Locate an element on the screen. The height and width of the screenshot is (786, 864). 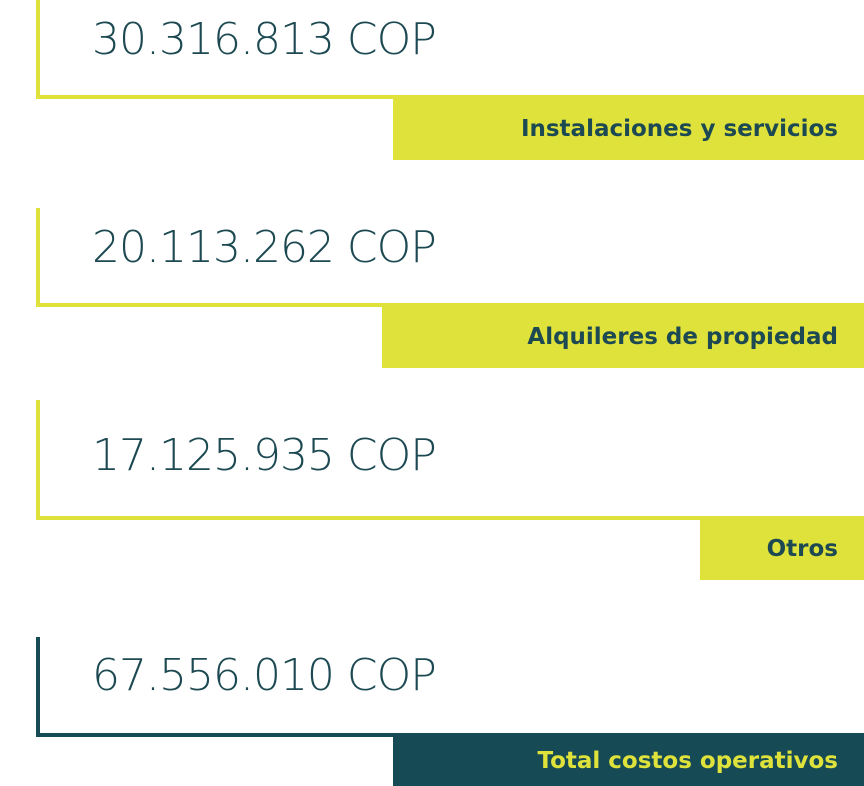
label-box: Instalaciones y servicios is located at coordinates (628, 128).